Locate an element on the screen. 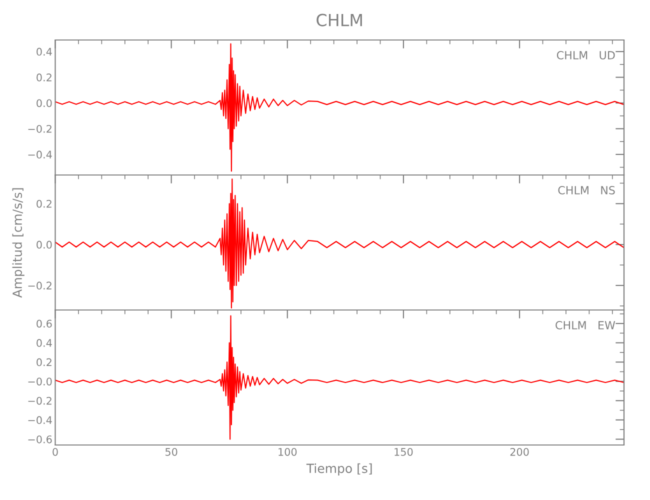 Image resolution: width=650 pixels, height=500 pixels. annotation: CHLM NS is located at coordinates (586, 190).